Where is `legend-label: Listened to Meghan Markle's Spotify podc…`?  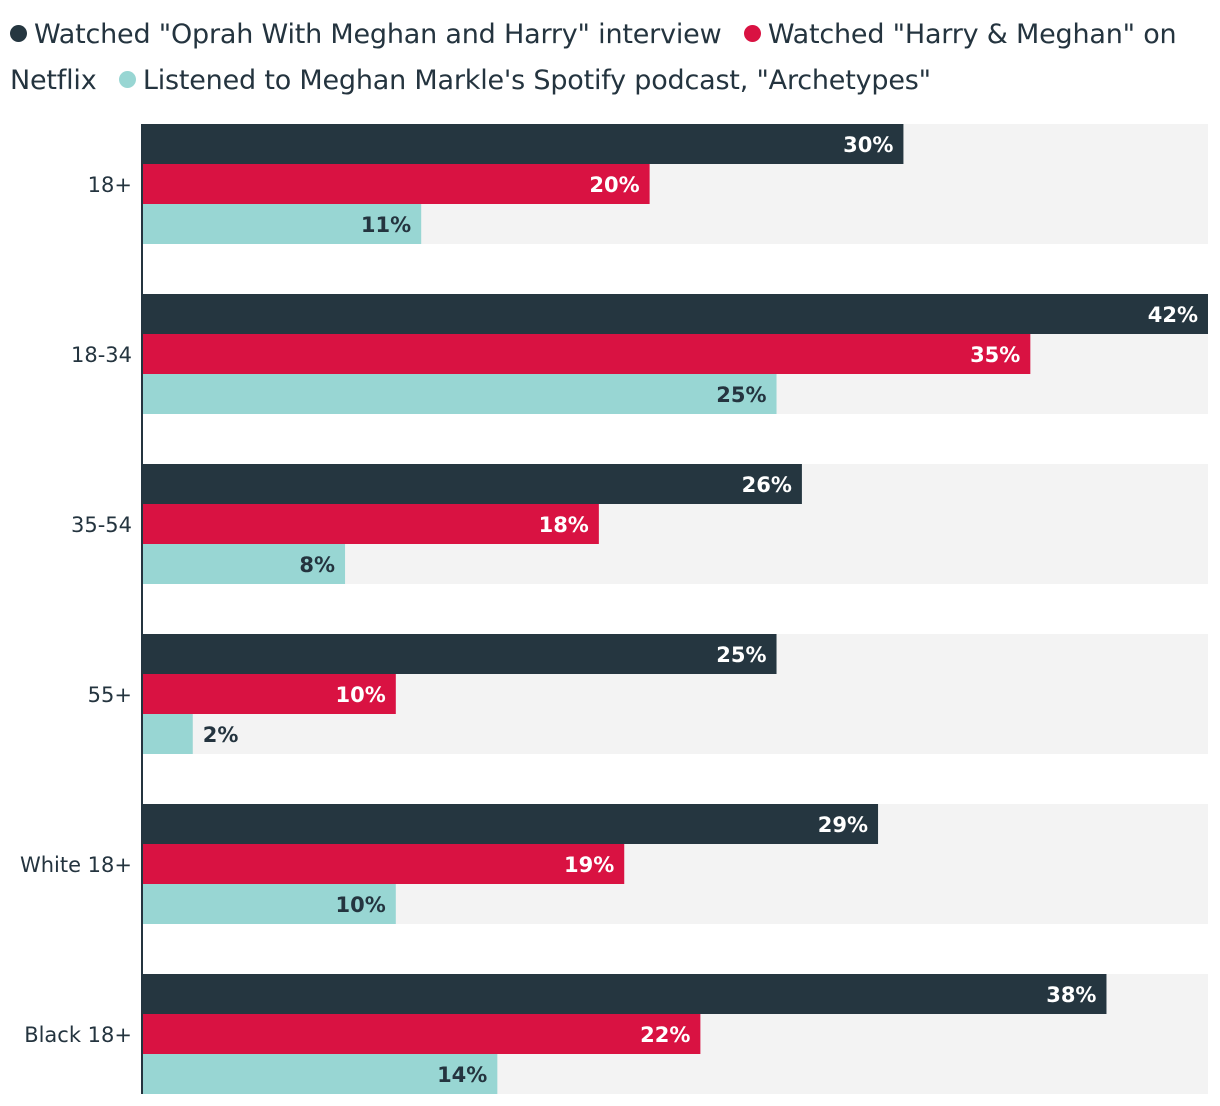 legend-label: Listened to Meghan Markle's Spotify podc… is located at coordinates (536, 80).